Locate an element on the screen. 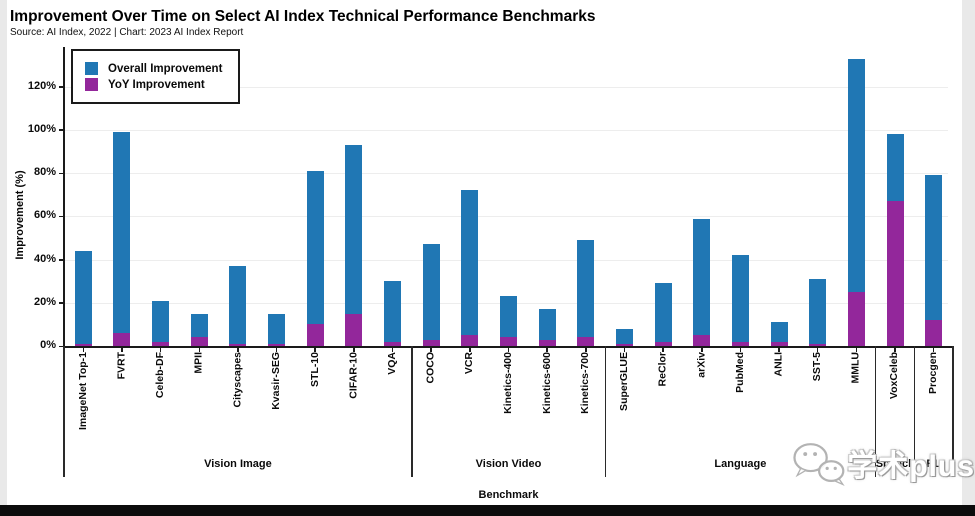  group-label: Vision Image is located at coordinates (238, 464).